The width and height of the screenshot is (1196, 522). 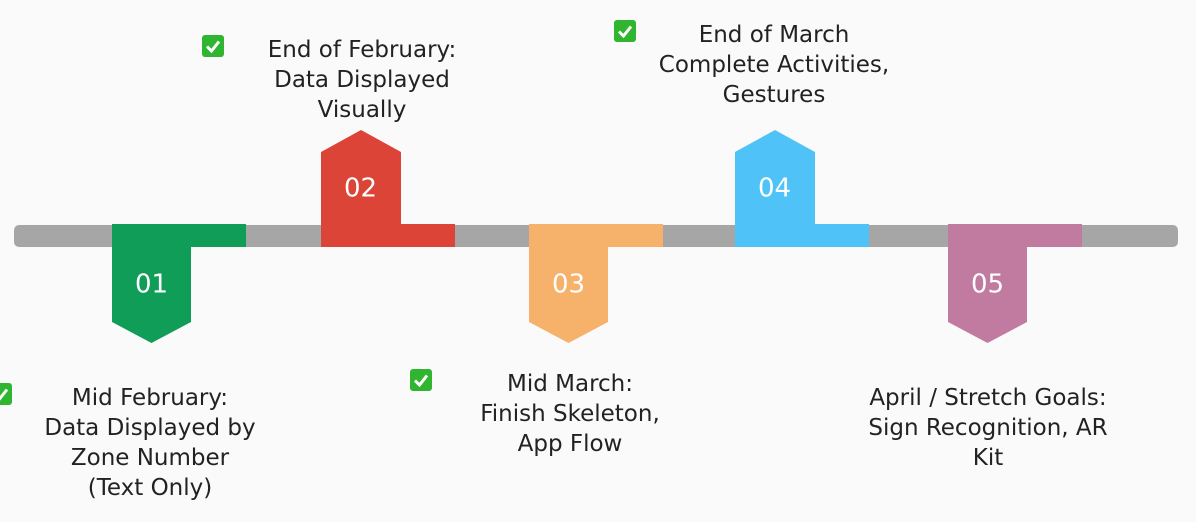 I want to click on label-line: April / Stretch Goals:, so click(x=988, y=398).